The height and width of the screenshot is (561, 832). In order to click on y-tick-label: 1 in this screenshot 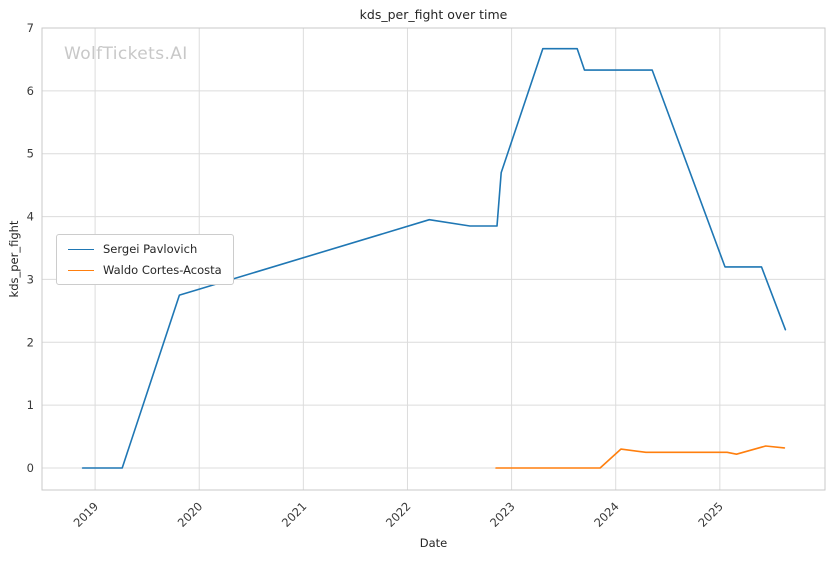, I will do `click(30, 405)`.